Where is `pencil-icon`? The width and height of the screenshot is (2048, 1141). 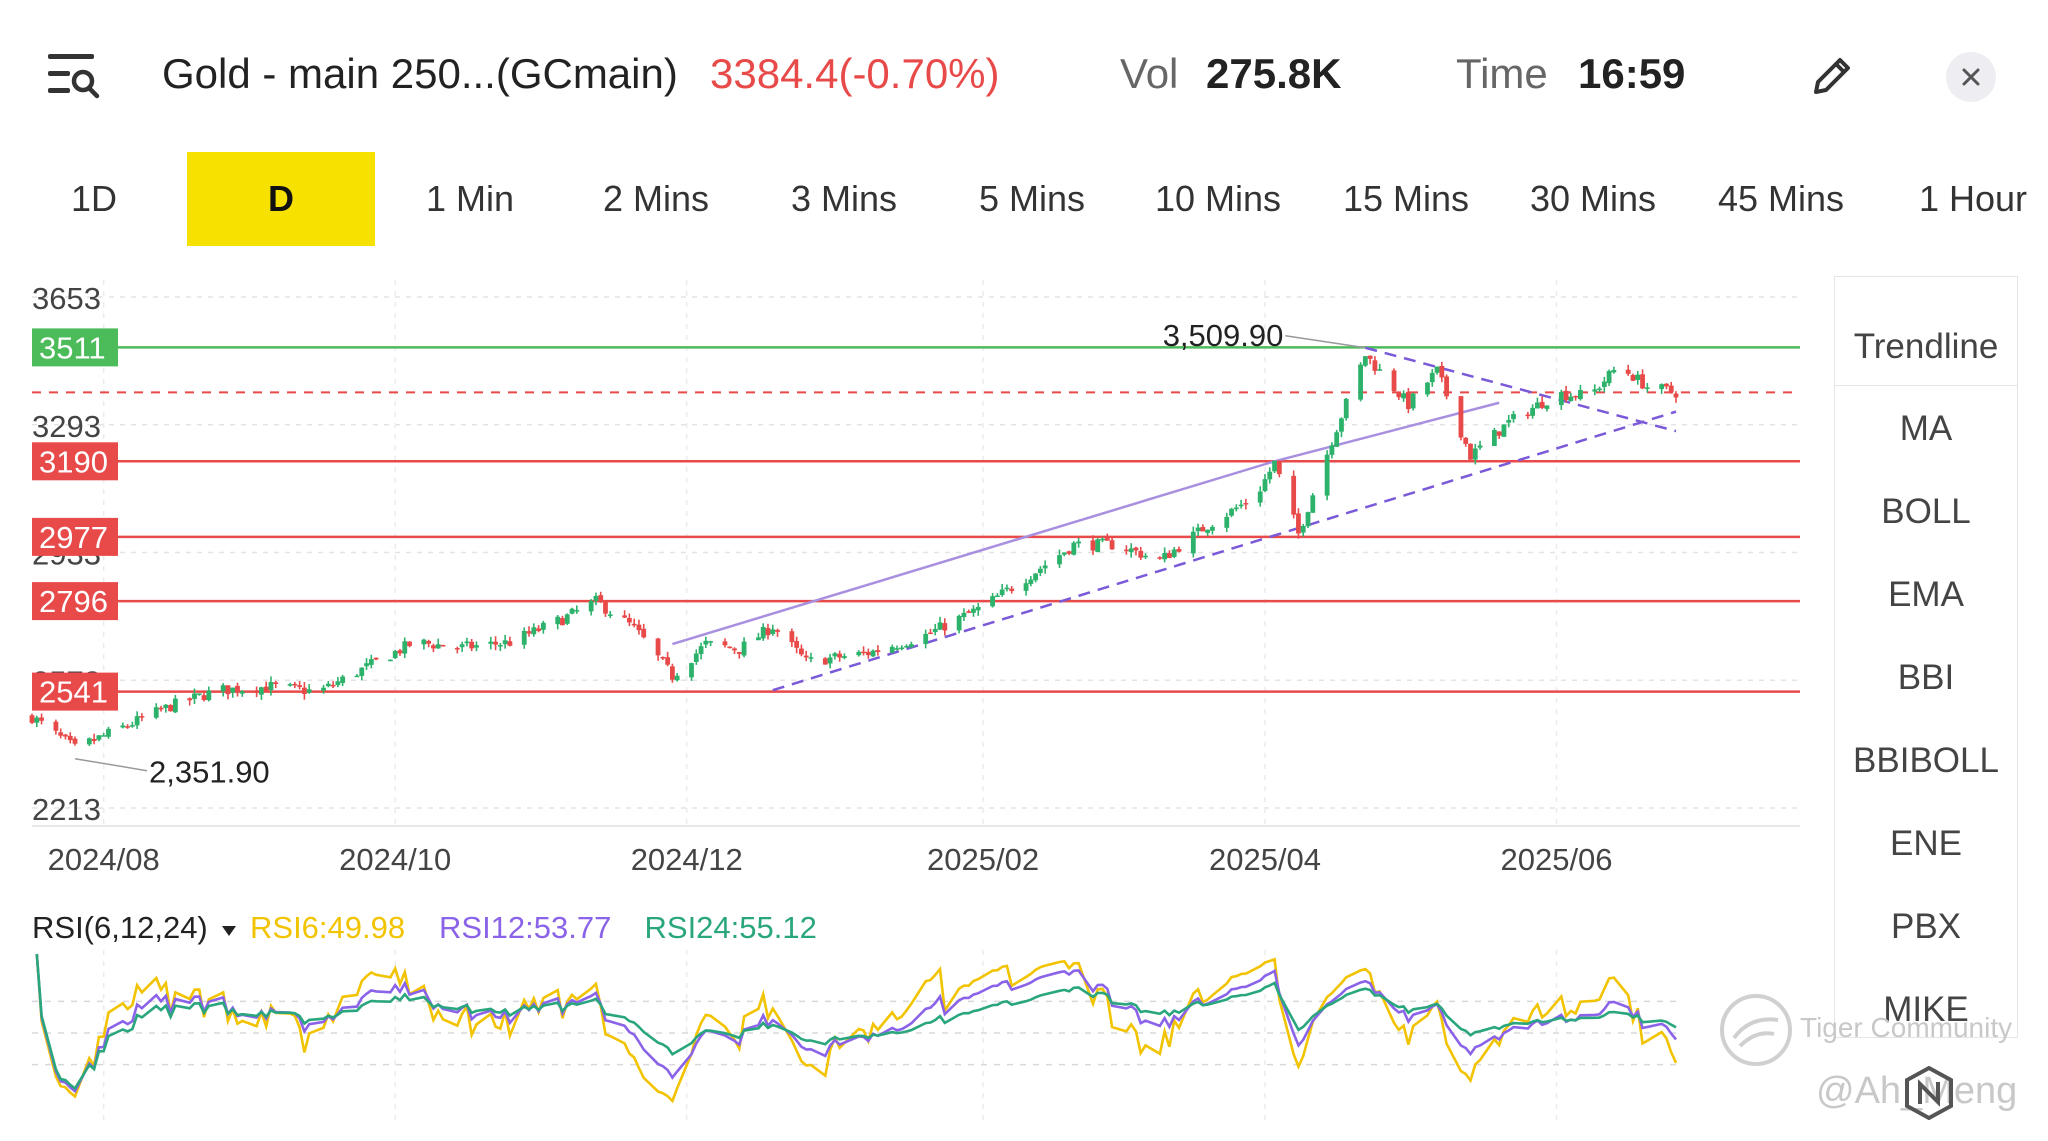
pencil-icon is located at coordinates (1832, 76).